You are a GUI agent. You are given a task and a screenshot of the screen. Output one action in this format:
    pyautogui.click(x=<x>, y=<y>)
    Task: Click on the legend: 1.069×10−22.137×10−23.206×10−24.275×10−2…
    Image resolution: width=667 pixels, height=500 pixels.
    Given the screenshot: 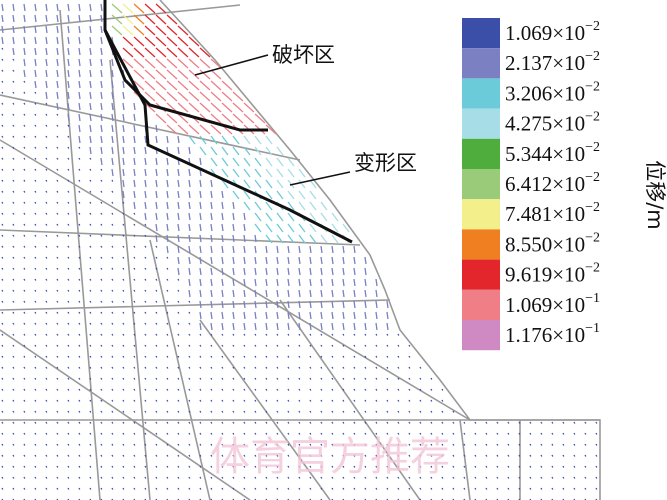 What is the action you would take?
    pyautogui.click(x=531, y=184)
    